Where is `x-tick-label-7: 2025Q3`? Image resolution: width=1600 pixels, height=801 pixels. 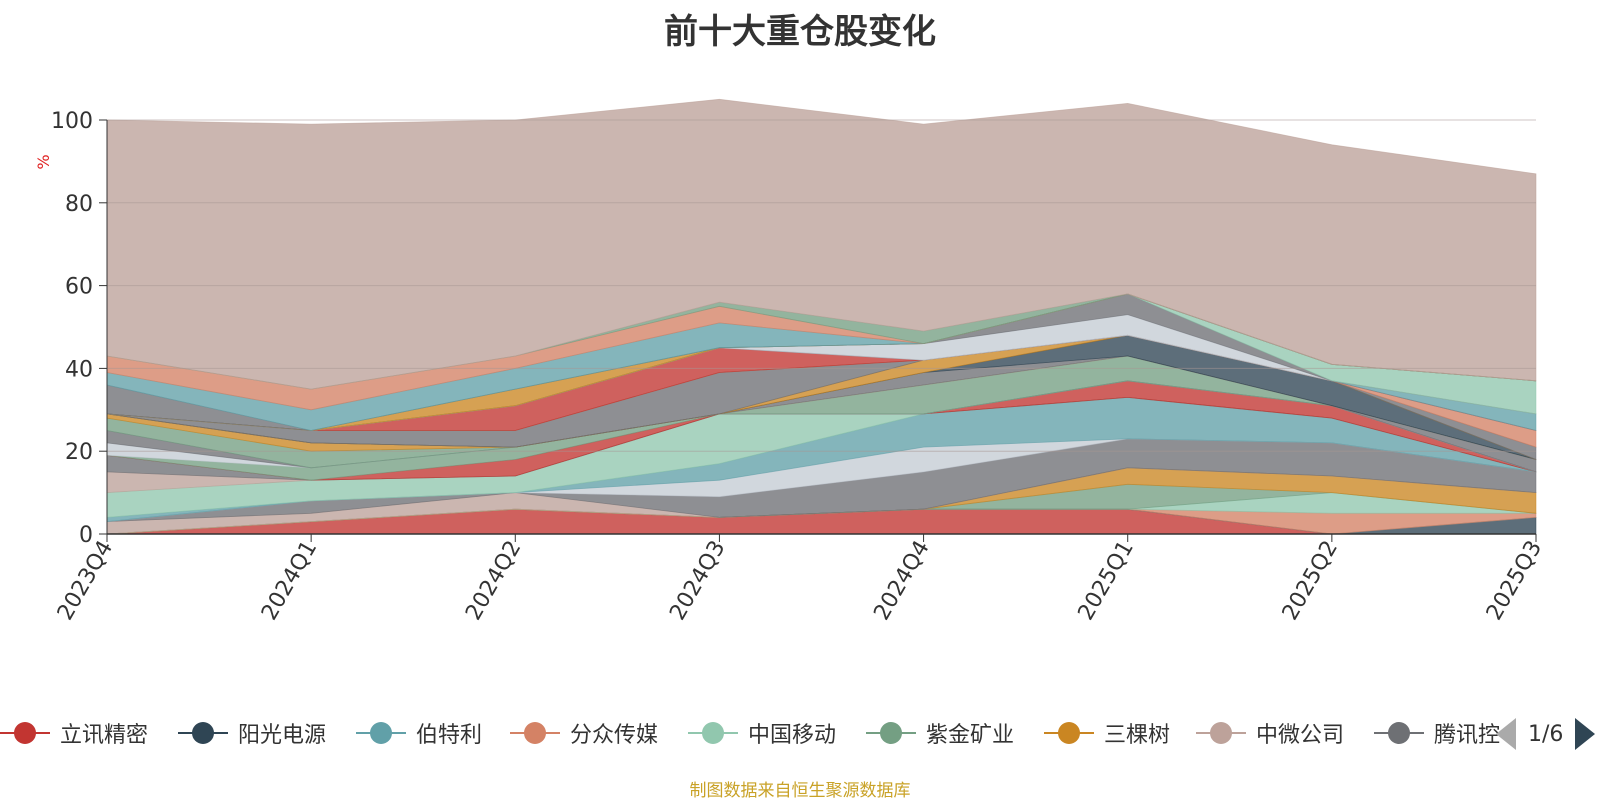
x-tick-label-7: 2025Q3 is located at coordinates (1514, 581).